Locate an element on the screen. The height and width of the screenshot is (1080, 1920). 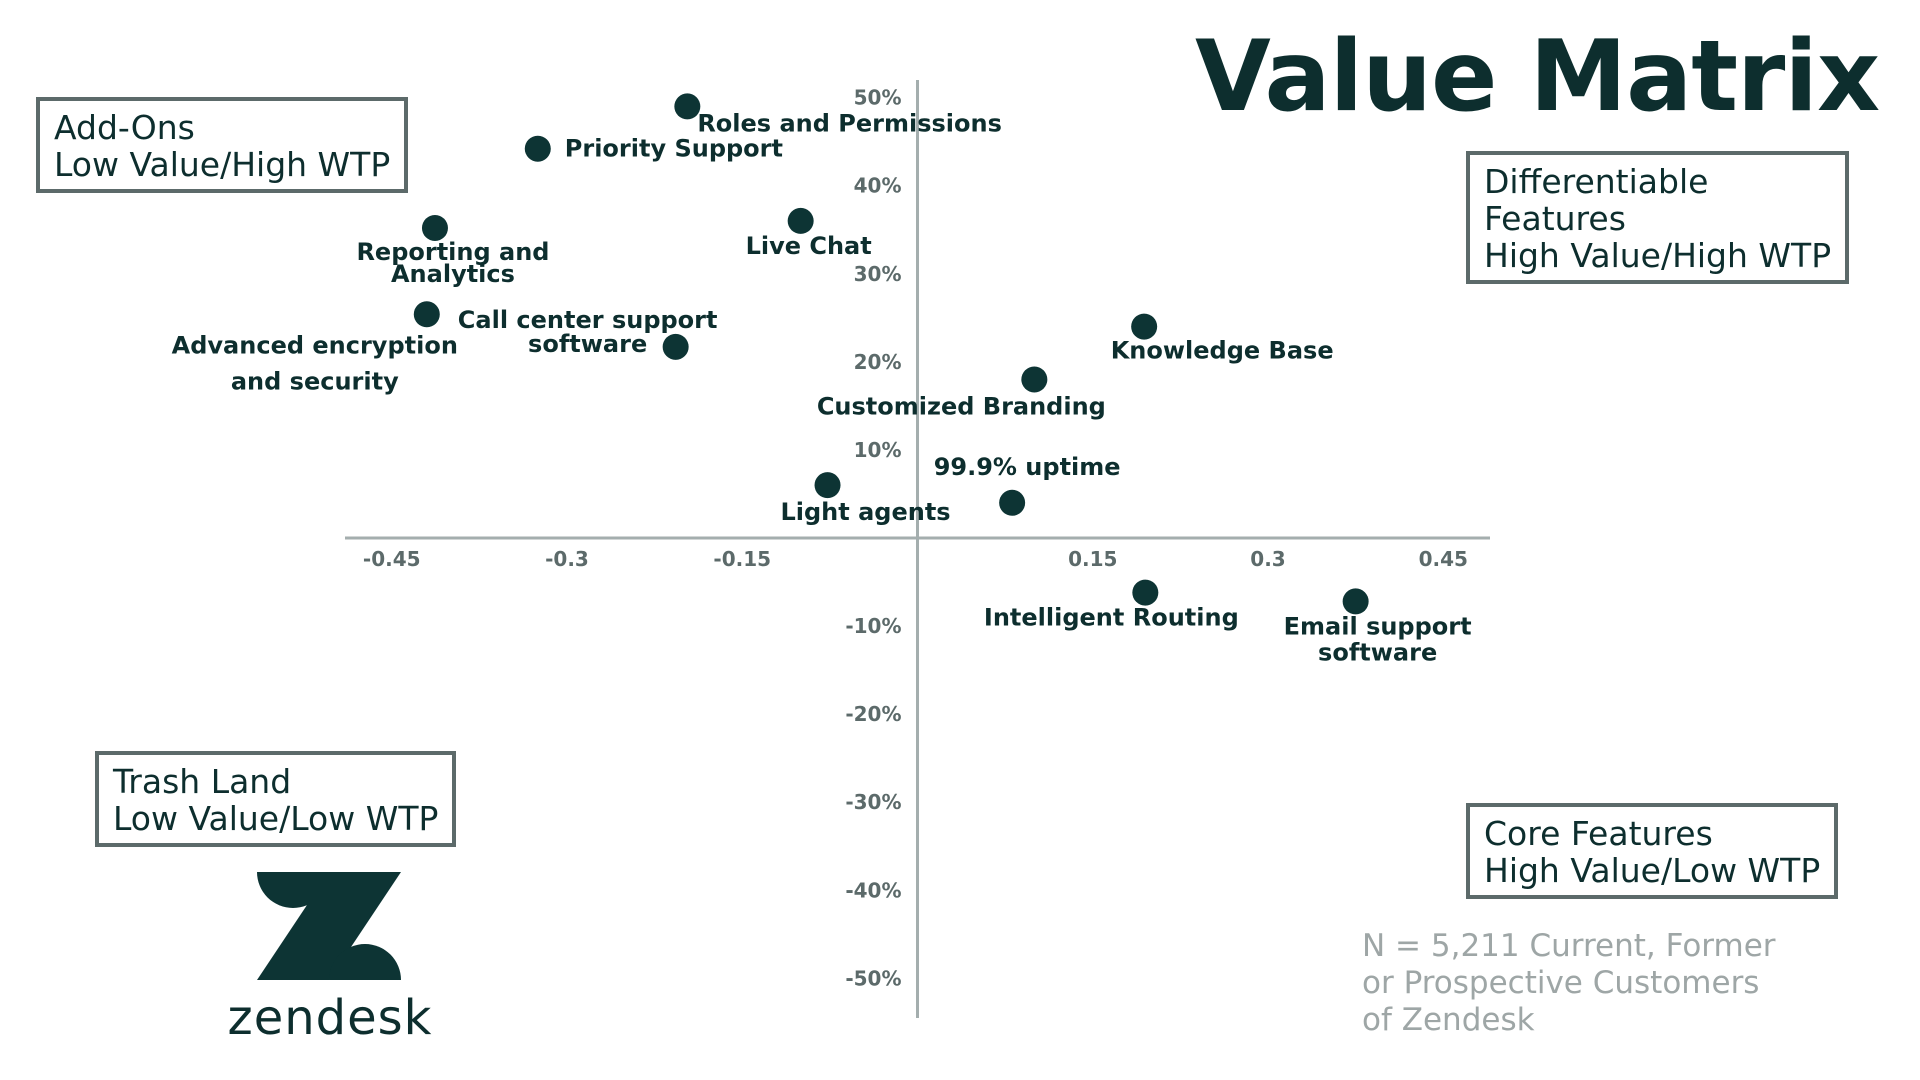
data-point-label: Customized Branding is located at coordinates (961, 406).